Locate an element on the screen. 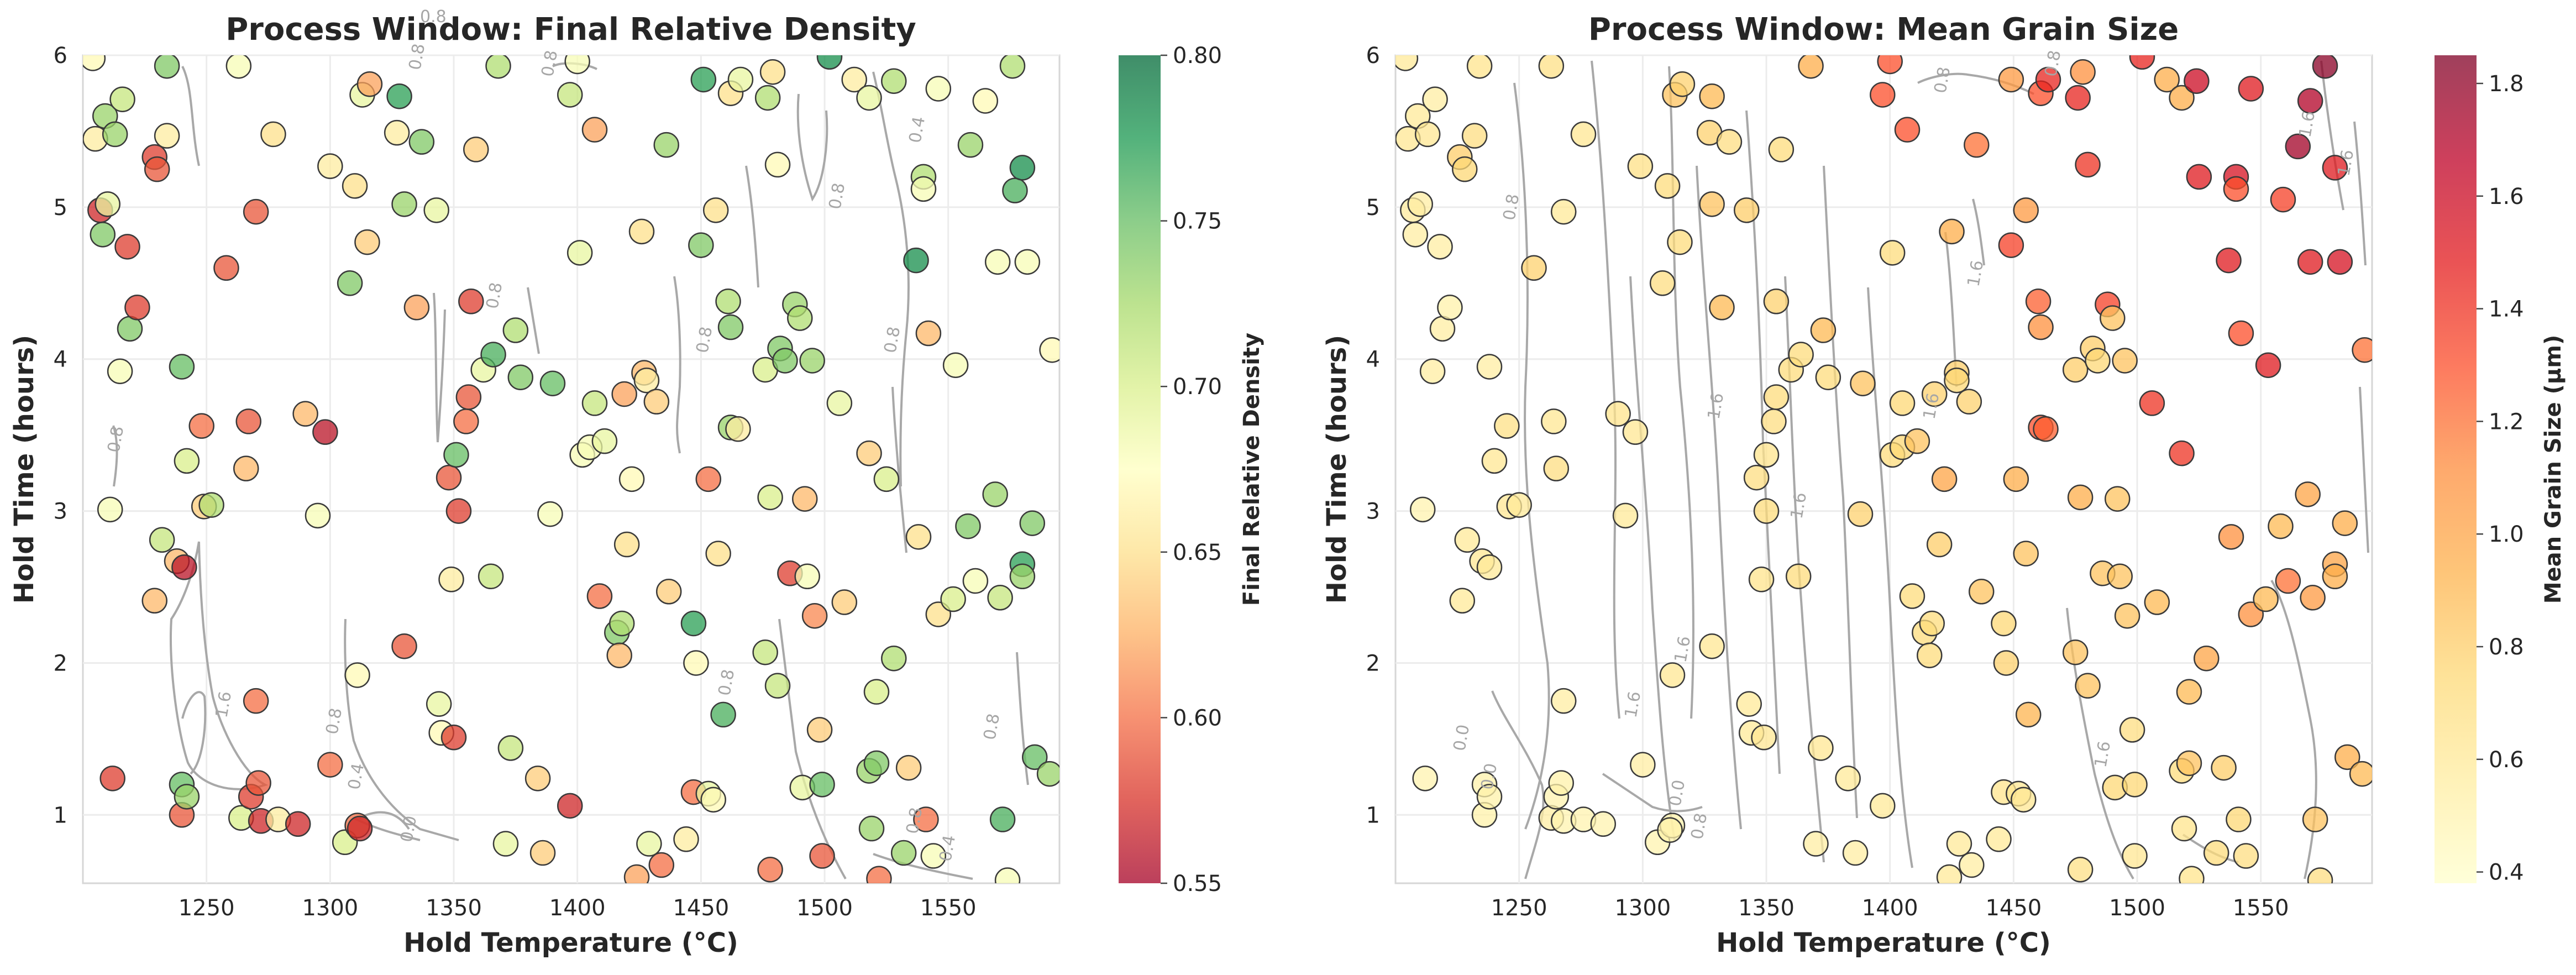 The image size is (2576, 975). grain-chart-title: Process Window: Mean Grain Size is located at coordinates (1883, 30).